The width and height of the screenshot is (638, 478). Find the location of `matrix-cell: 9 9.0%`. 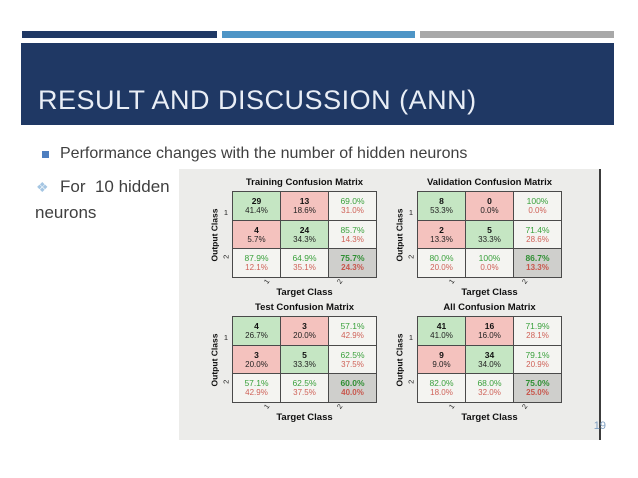

matrix-cell: 9 9.0% is located at coordinates (441, 359).